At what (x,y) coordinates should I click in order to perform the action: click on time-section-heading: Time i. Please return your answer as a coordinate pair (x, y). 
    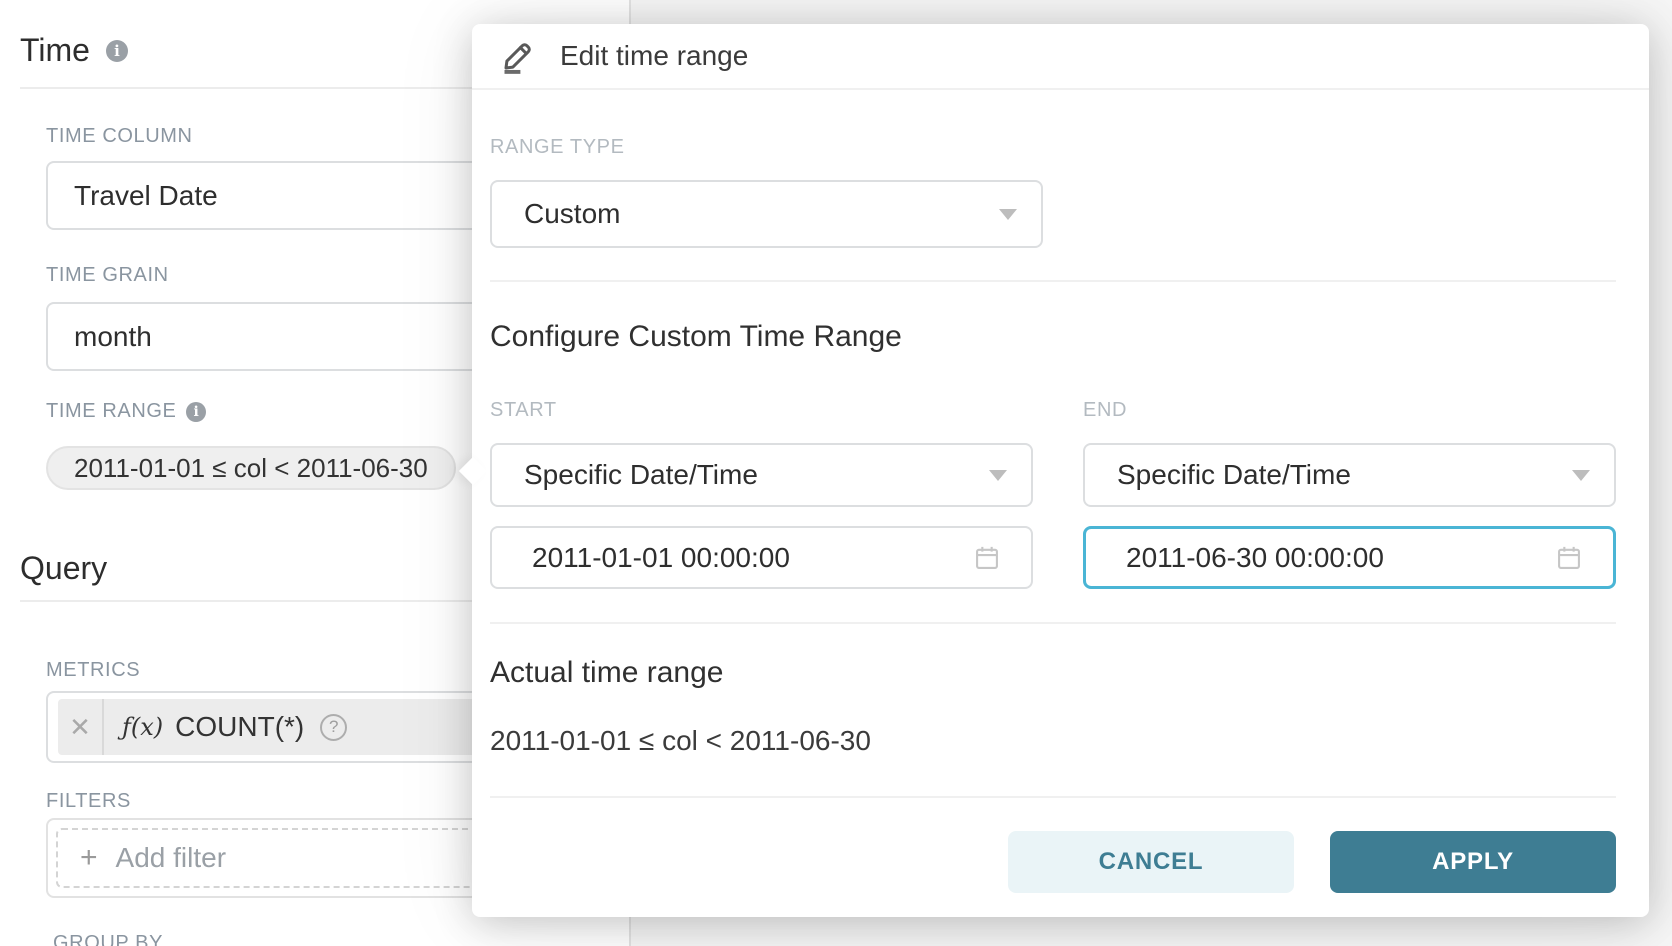
    Looking at the image, I should click on (74, 50).